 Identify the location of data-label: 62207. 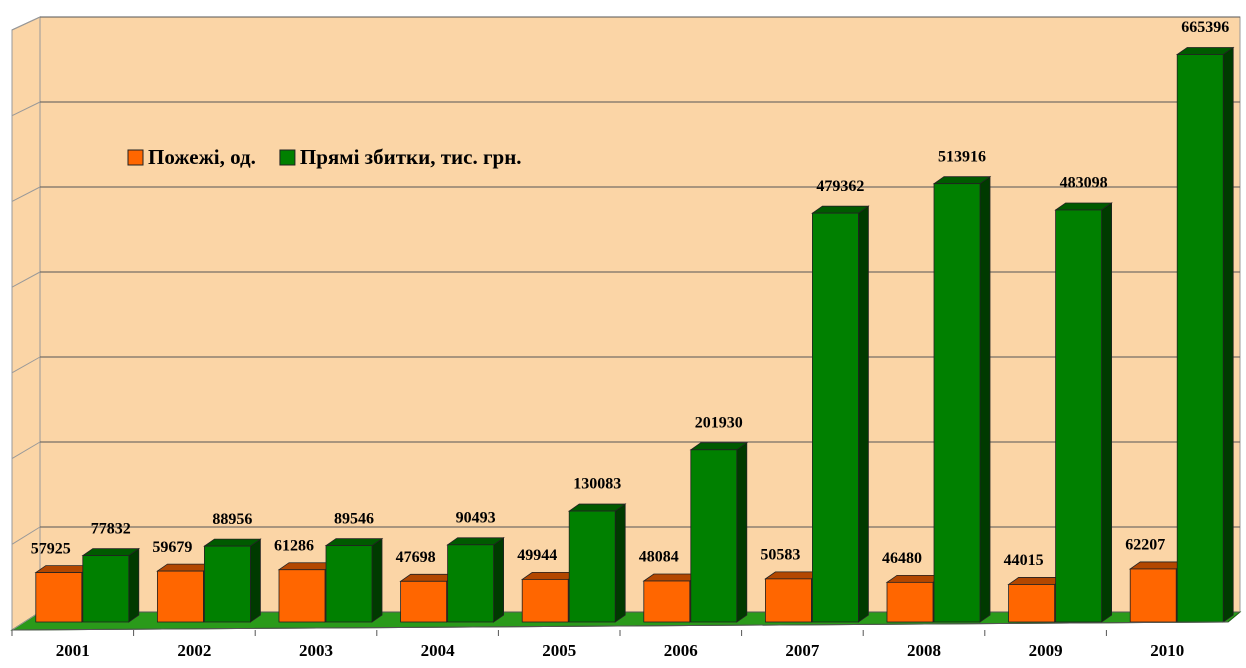
(1145, 545).